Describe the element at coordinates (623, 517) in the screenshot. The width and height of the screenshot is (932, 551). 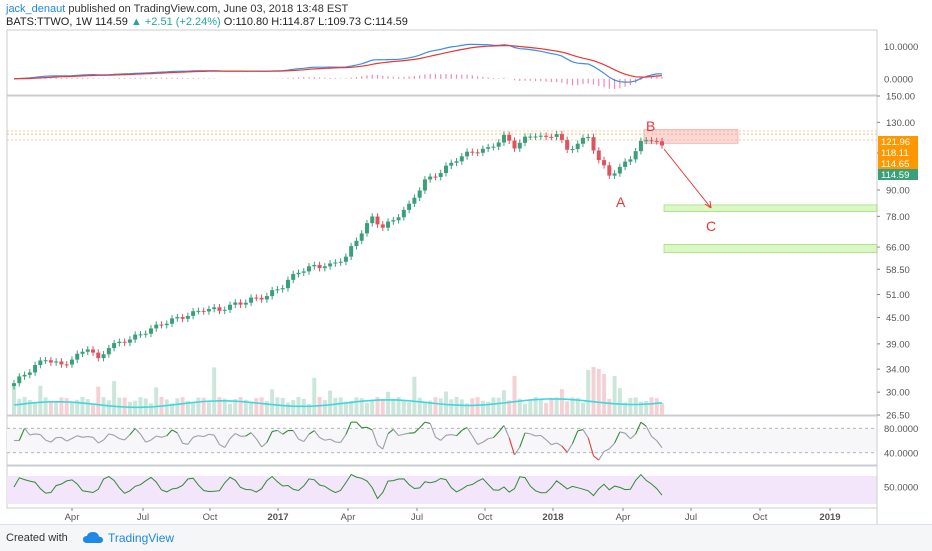
I see `time-tick-label: Apr` at that location.